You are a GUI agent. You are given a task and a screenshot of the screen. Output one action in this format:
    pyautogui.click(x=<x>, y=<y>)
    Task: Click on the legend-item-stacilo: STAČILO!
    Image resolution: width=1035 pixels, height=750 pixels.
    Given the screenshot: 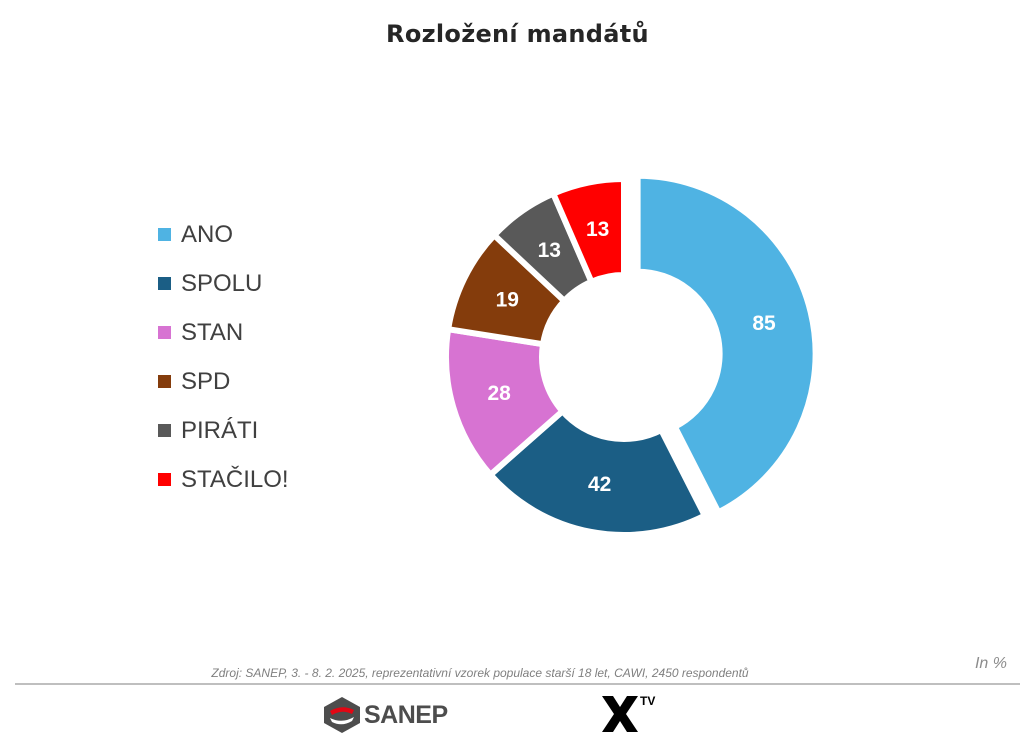 What is the action you would take?
    pyautogui.click(x=223, y=479)
    